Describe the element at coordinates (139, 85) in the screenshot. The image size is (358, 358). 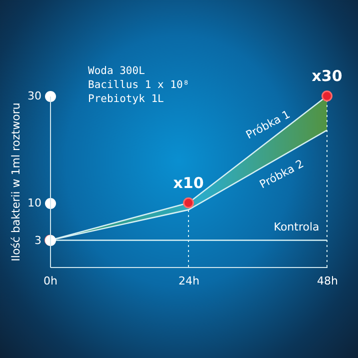
I see `text: Bacillus 1 x 10⁸` at that location.